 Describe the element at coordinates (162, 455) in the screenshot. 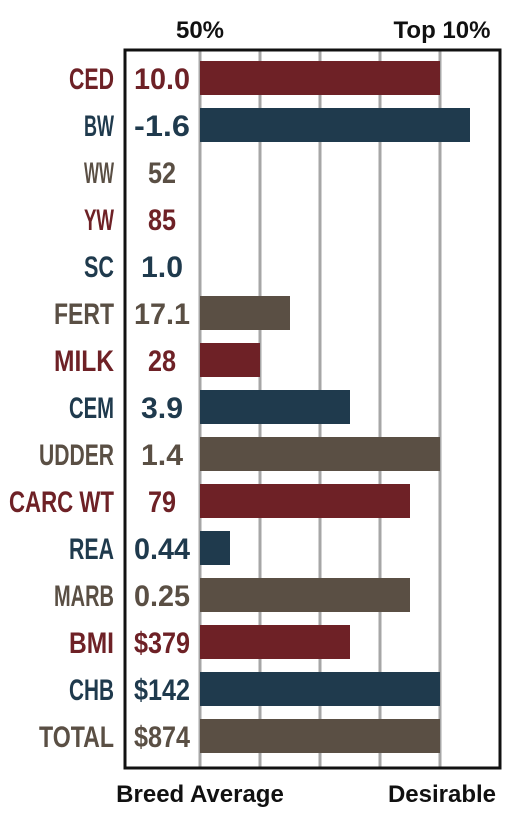

I see `value-label: 1.4` at that location.